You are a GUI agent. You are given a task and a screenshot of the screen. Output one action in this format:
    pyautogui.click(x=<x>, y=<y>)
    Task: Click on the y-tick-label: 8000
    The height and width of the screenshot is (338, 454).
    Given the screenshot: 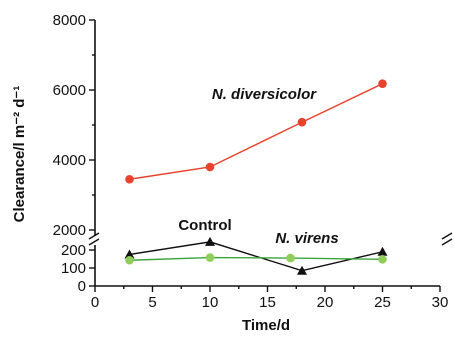 What is the action you would take?
    pyautogui.click(x=69, y=20)
    